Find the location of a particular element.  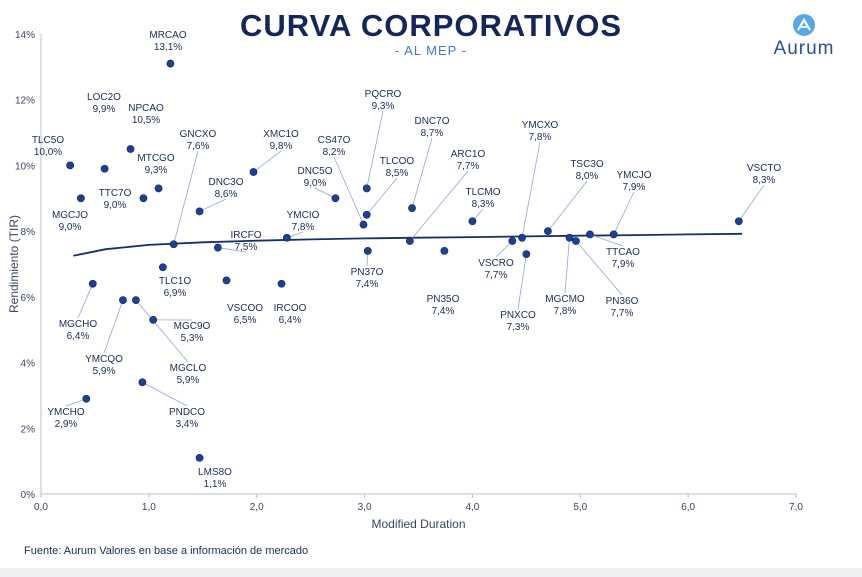

point-name-label: YMCQO is located at coordinates (104, 359).